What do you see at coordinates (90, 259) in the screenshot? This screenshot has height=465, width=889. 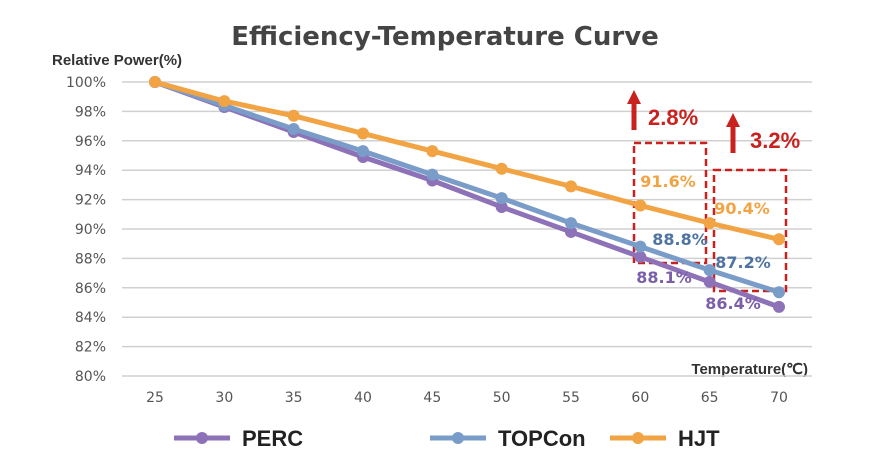 I see `y-tick-label: 88%` at bounding box center [90, 259].